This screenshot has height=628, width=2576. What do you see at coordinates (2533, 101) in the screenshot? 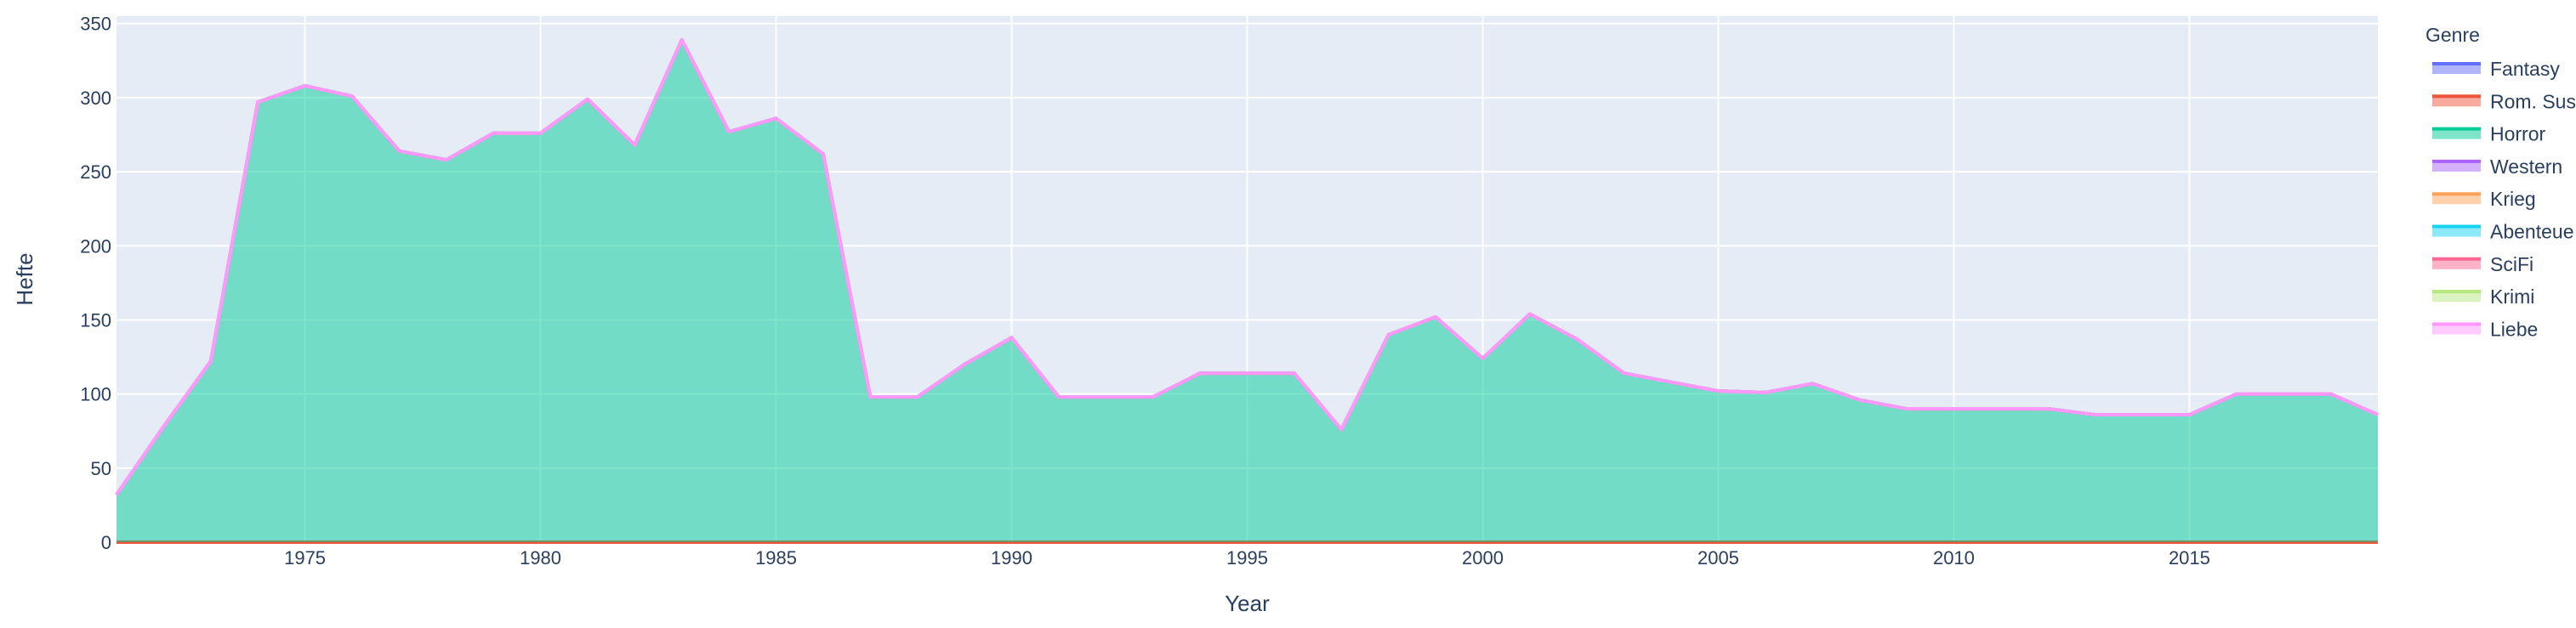
I see `legend-label: Rom. Sus` at bounding box center [2533, 101].